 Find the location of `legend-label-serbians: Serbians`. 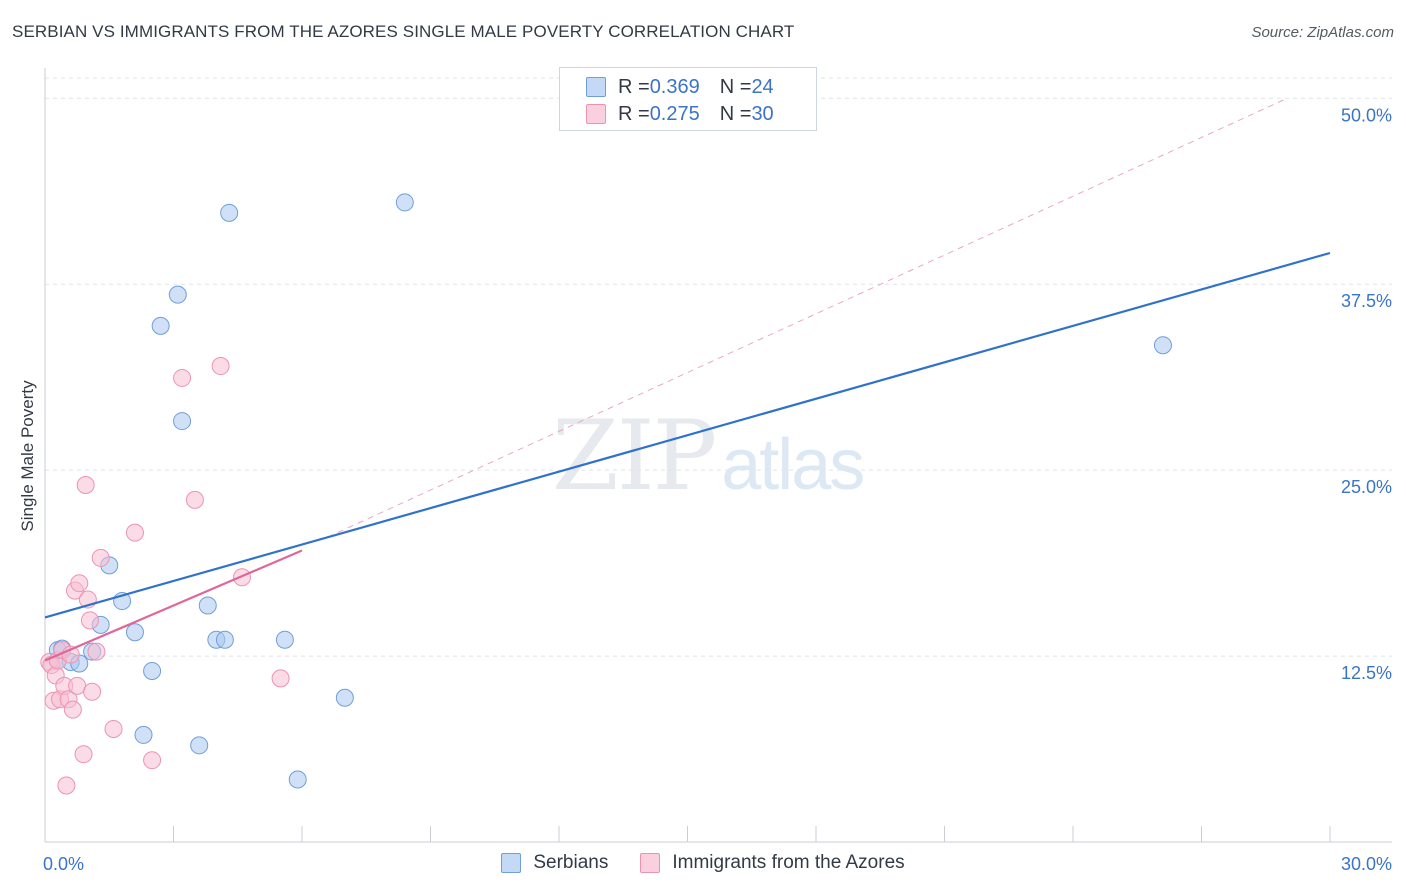

legend-label-serbians: Serbians is located at coordinates (571, 862).